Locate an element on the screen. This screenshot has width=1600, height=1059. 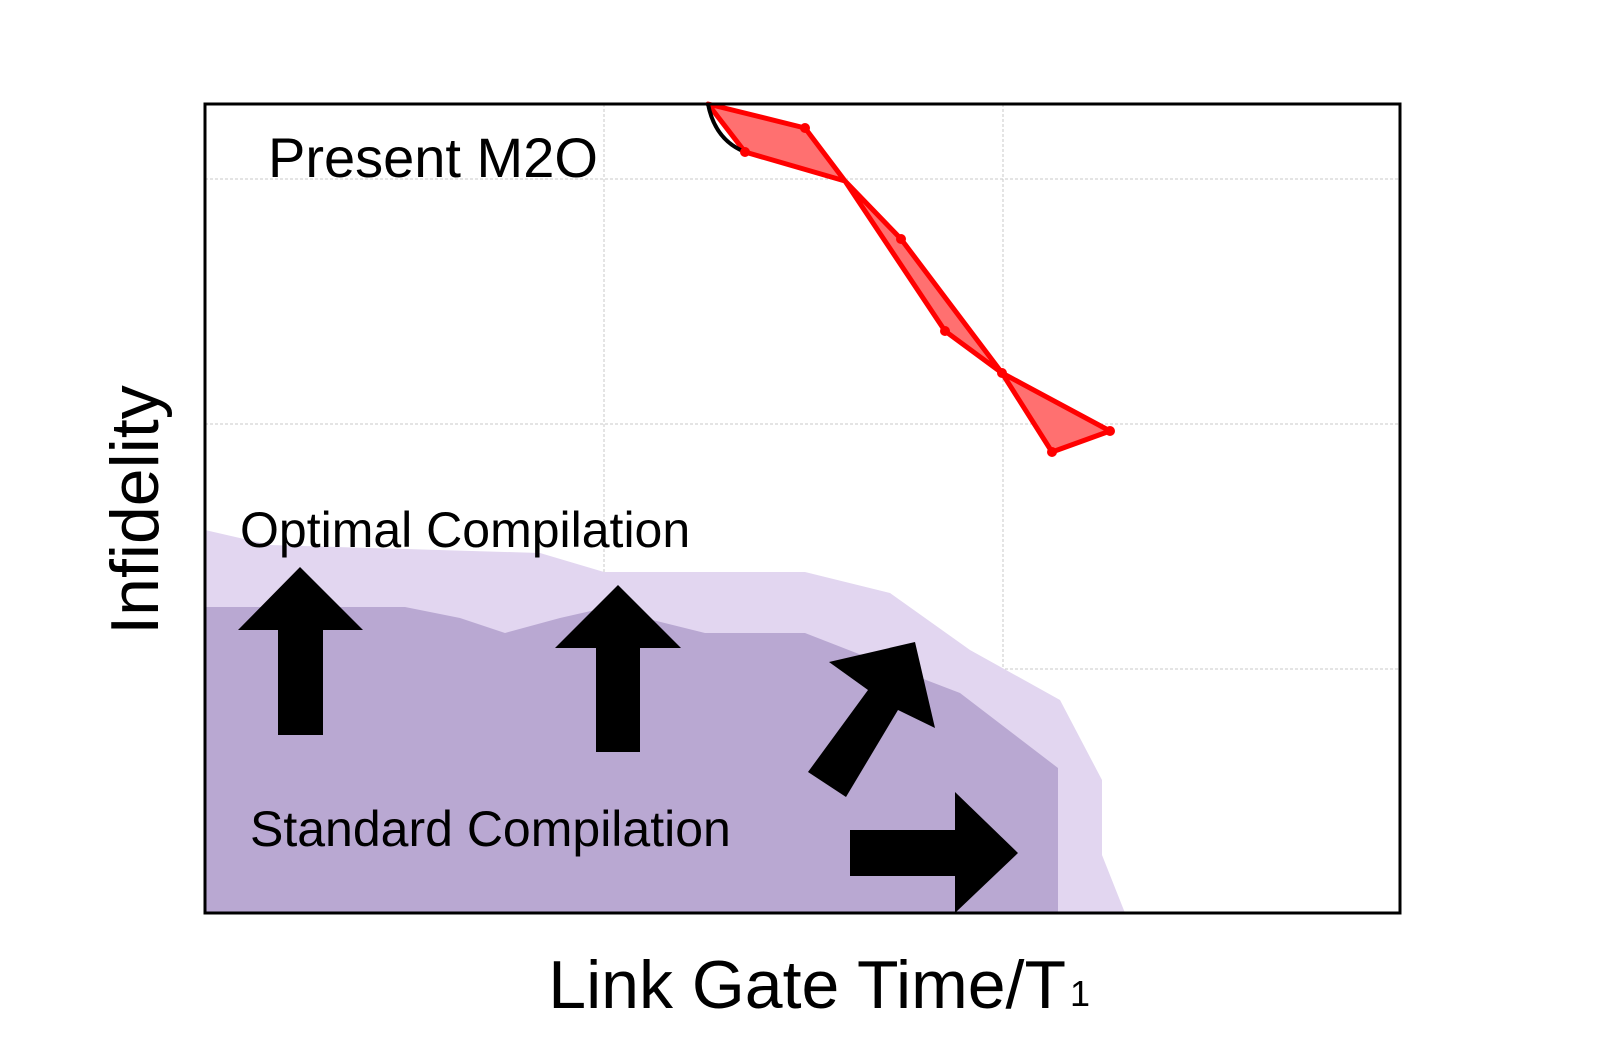
x-axis-label: Link Gate Time/T is located at coordinates (807, 985).